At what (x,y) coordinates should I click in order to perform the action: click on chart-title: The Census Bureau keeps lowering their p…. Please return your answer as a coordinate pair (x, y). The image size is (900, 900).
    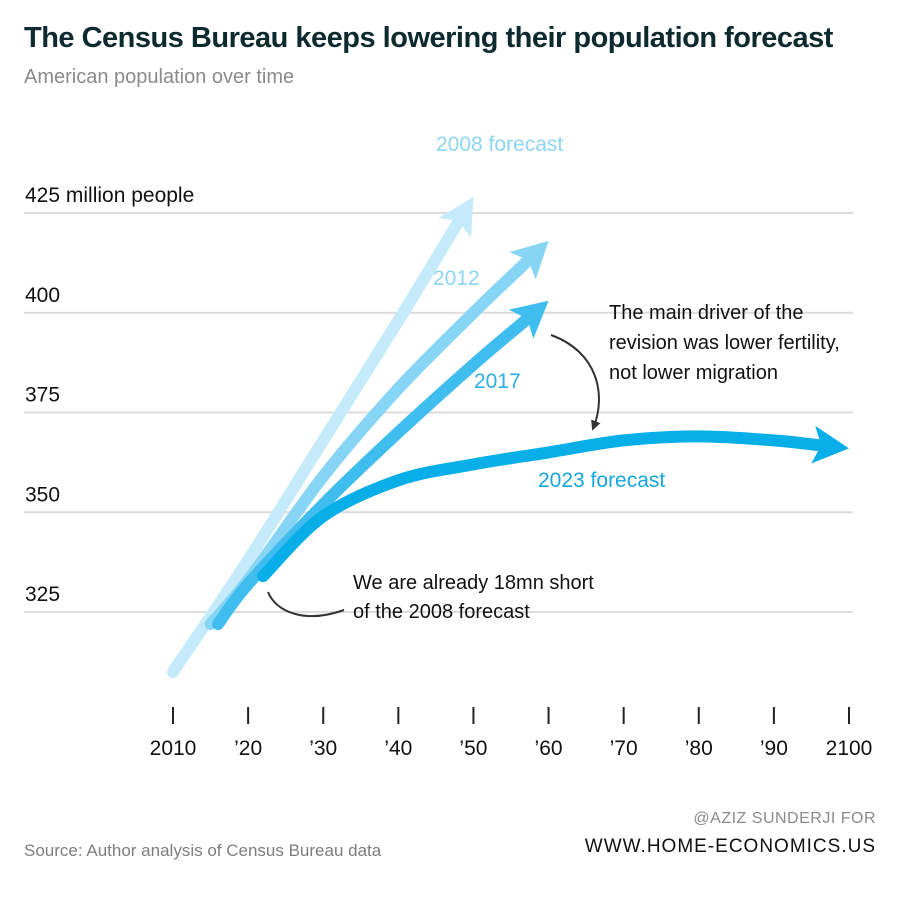
    Looking at the image, I should click on (428, 38).